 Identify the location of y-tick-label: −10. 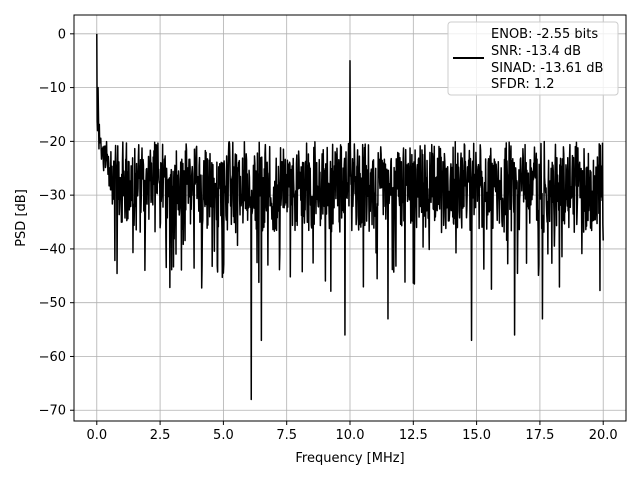
(52, 88).